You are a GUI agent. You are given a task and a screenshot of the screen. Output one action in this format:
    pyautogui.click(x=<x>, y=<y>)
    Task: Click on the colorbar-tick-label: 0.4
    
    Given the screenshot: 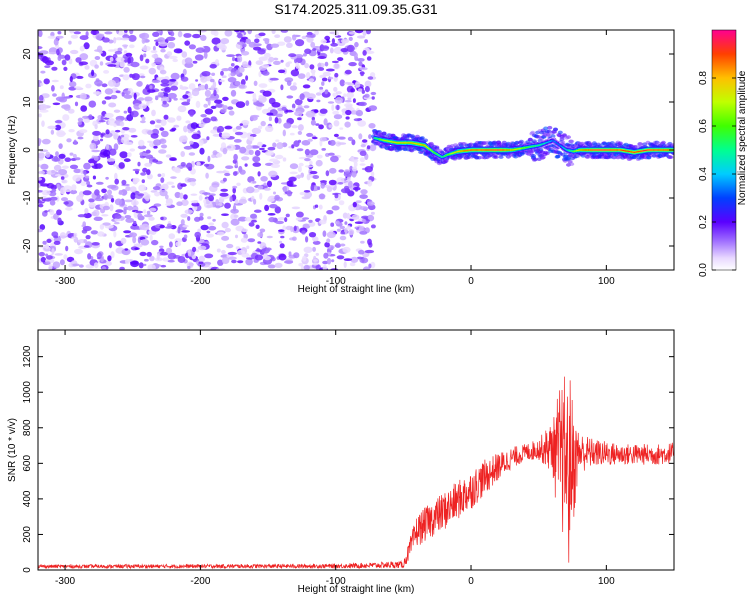 What is the action you would take?
    pyautogui.click(x=703, y=174)
    